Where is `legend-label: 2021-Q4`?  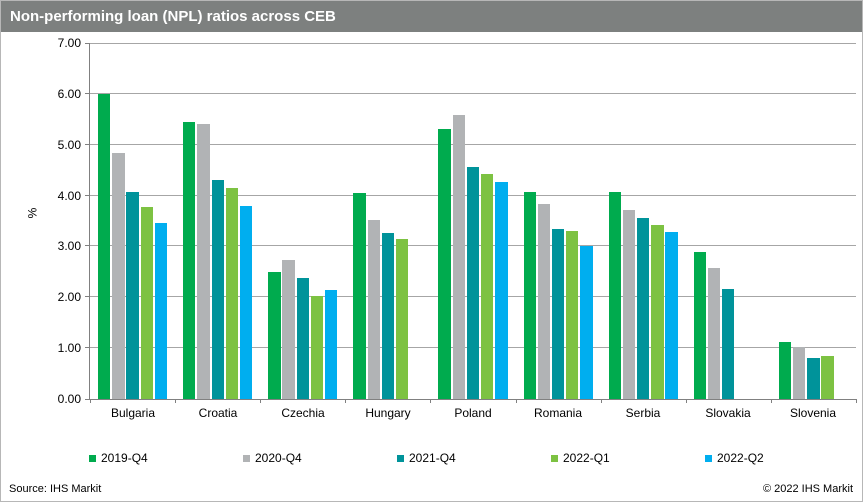
legend-label: 2021-Q4 is located at coordinates (432, 458).